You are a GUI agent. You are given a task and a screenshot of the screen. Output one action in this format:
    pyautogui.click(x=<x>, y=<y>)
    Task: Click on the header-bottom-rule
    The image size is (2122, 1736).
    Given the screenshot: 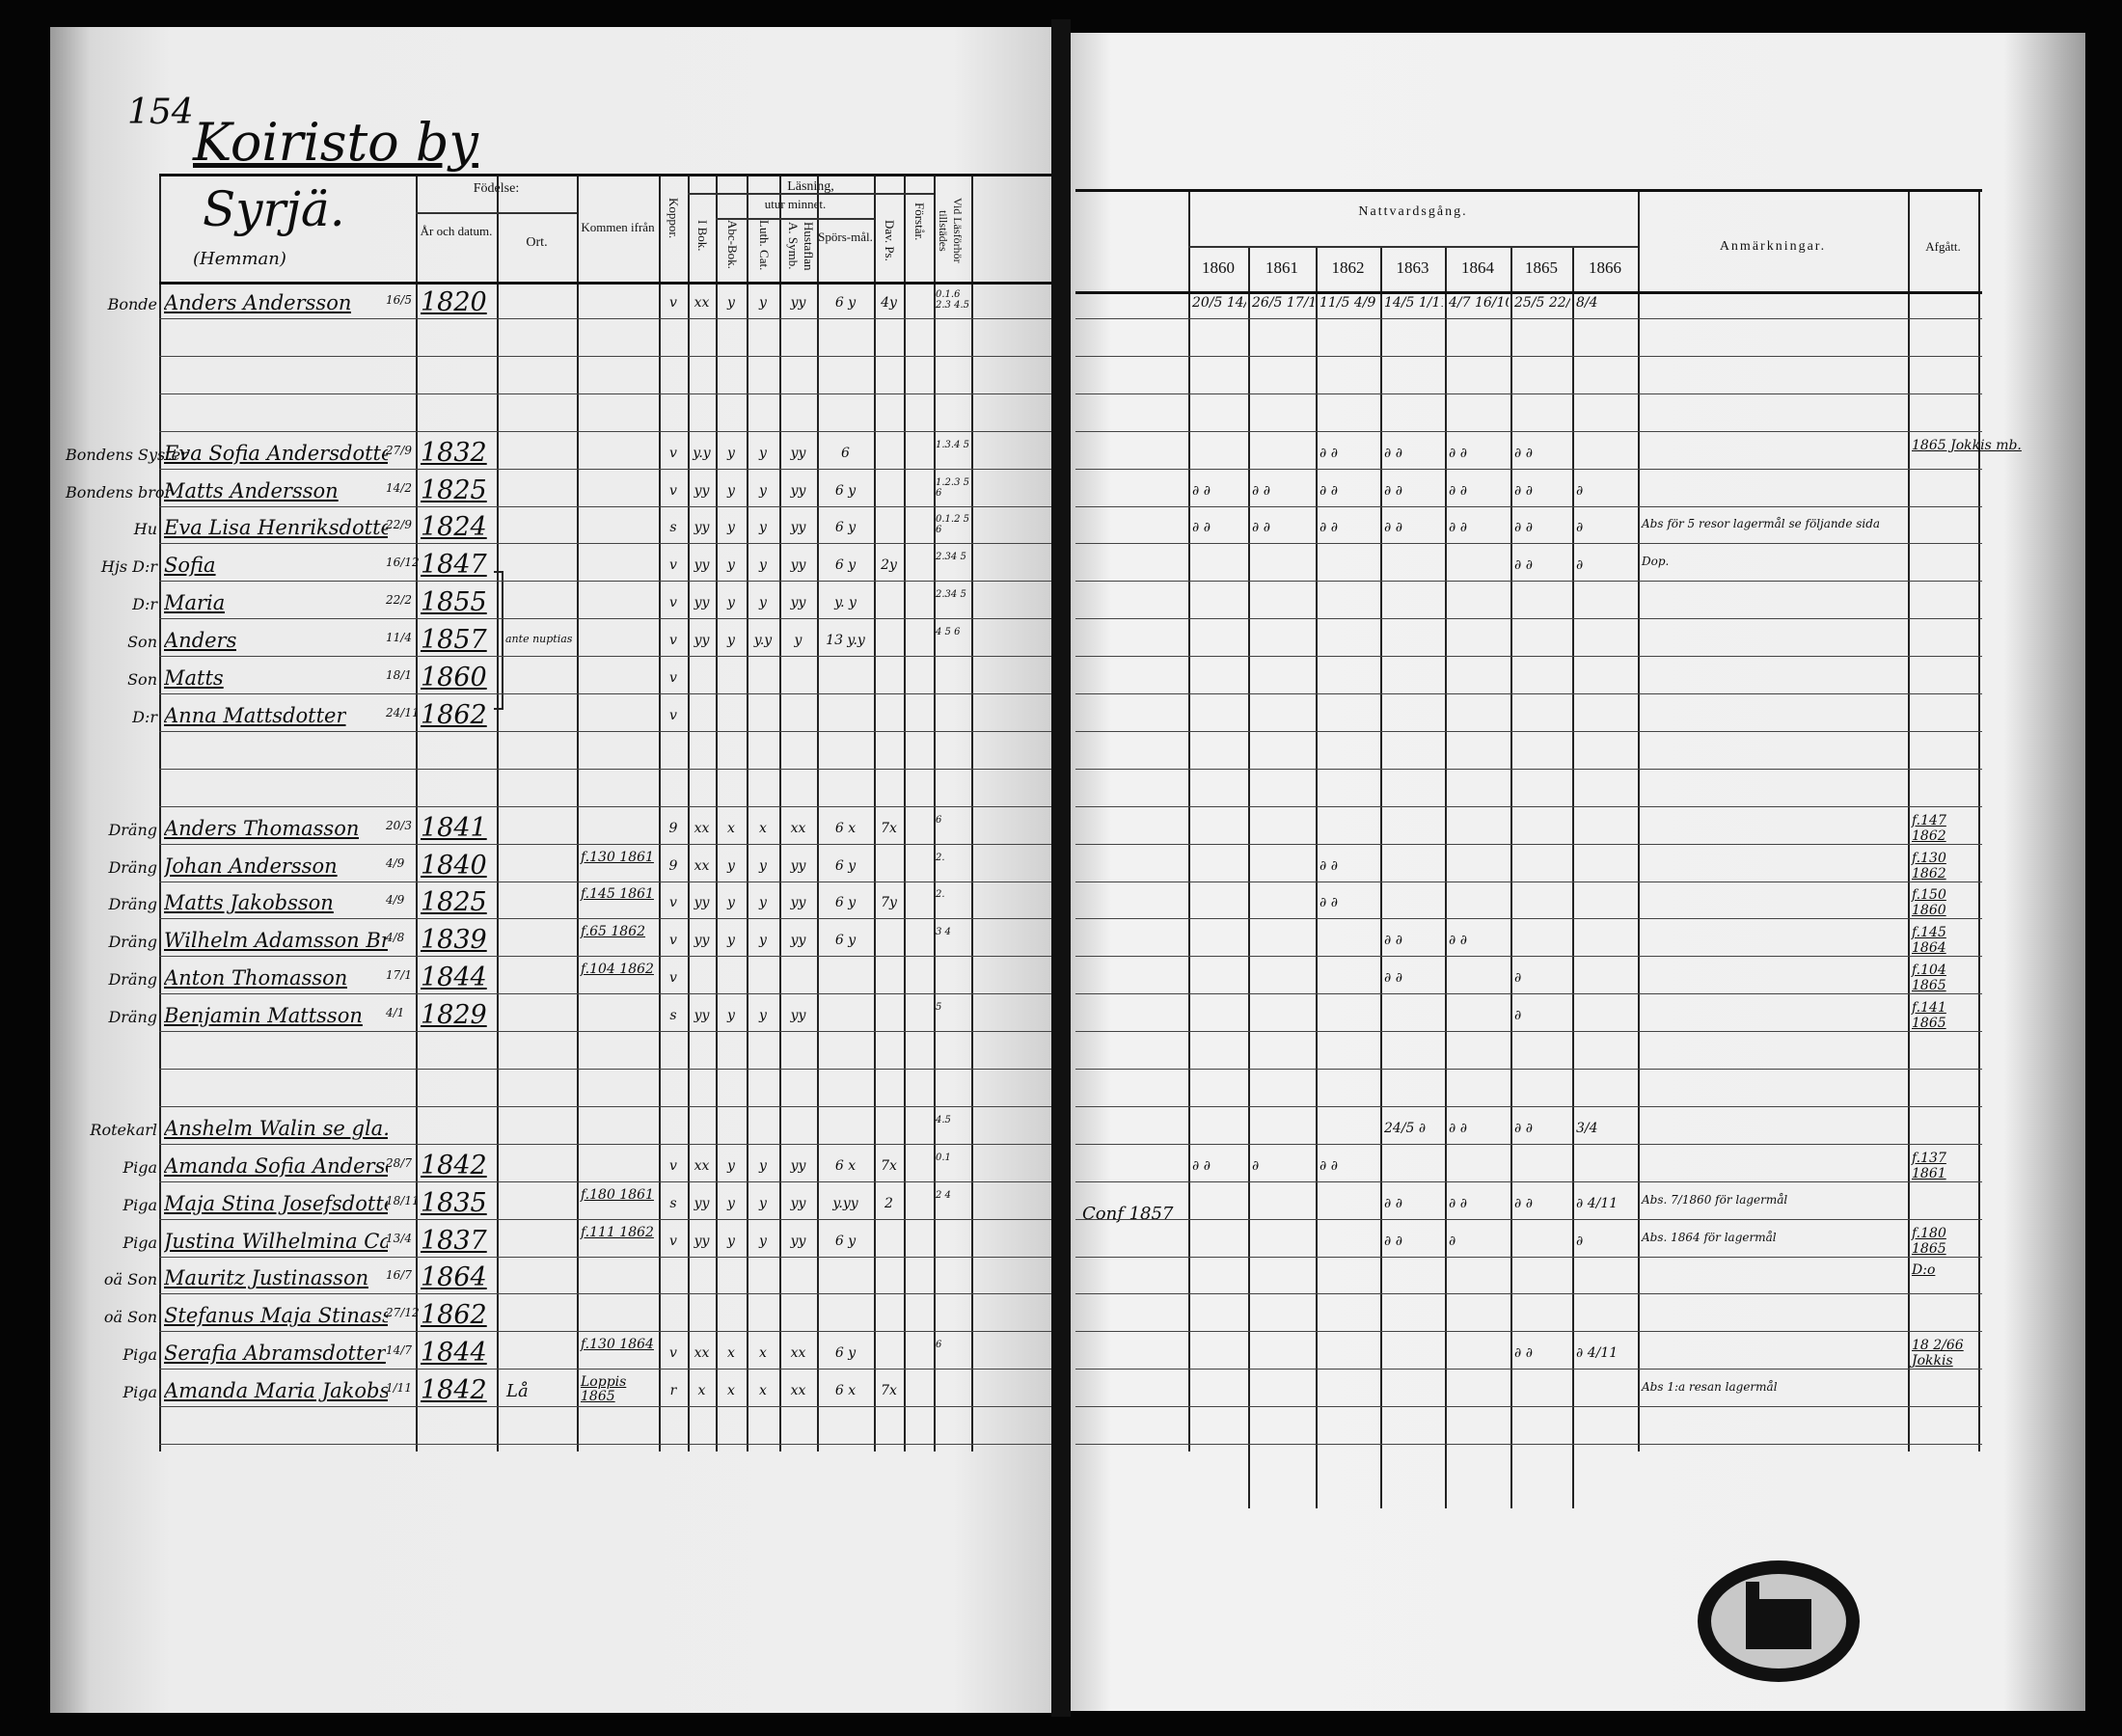 What is the action you would take?
    pyautogui.click(x=608, y=284)
    